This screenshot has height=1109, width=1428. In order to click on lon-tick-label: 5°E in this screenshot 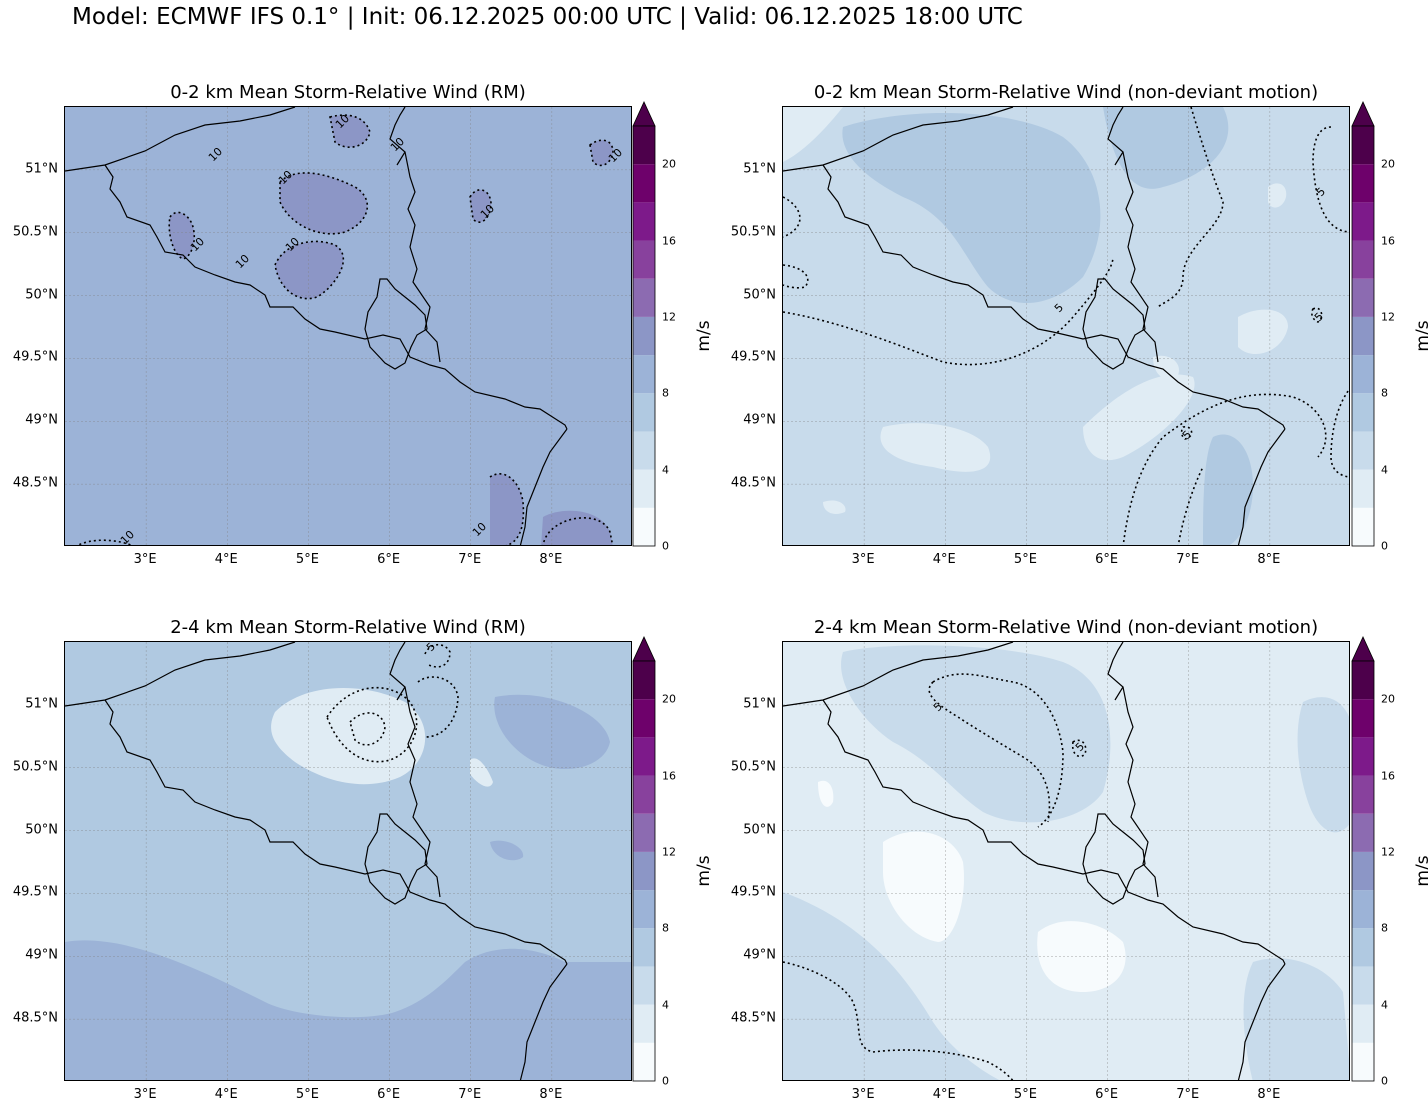, I will do `click(1025, 559)`.